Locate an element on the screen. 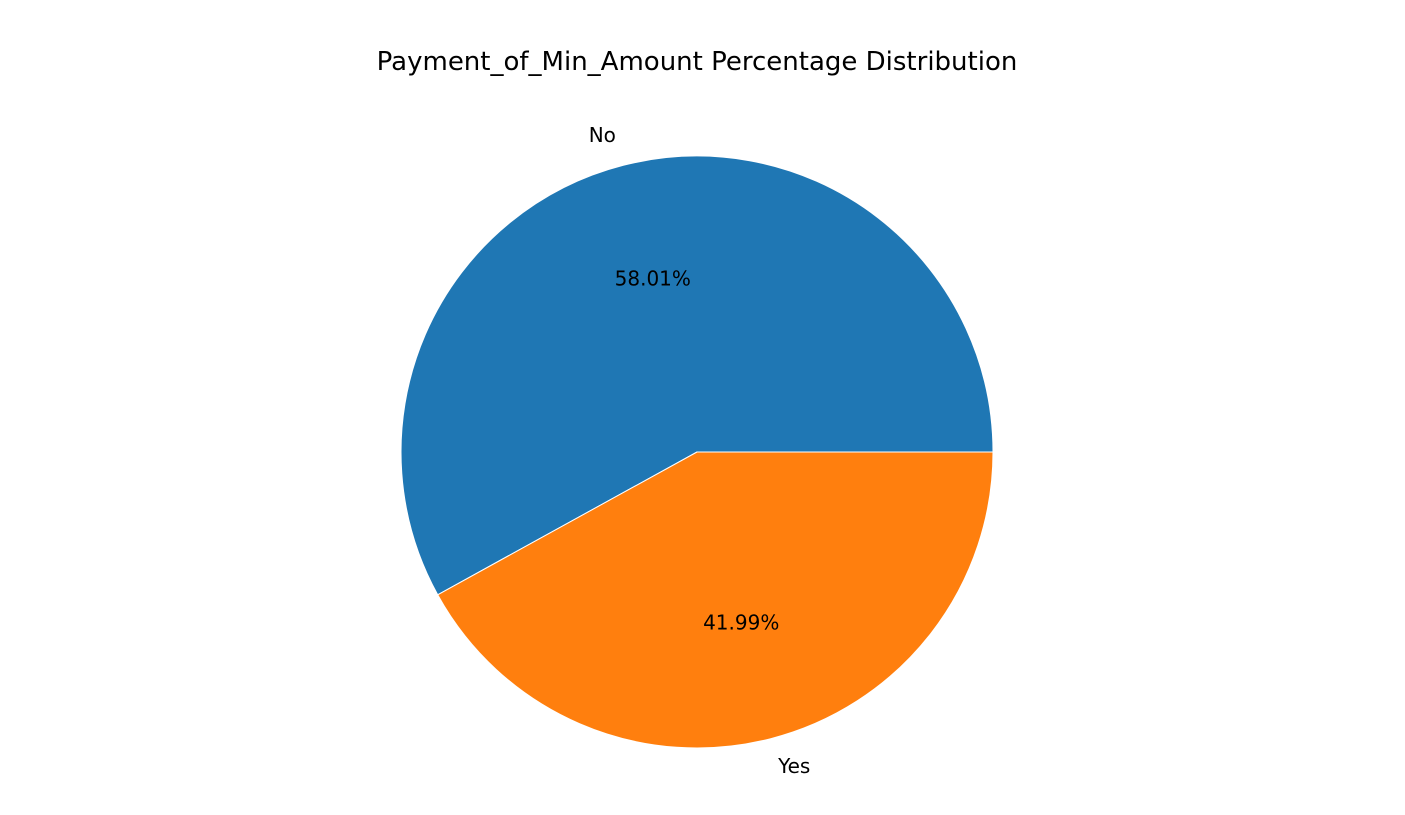 The width and height of the screenshot is (1405, 815). pie-slice-yes is located at coordinates (715, 600).